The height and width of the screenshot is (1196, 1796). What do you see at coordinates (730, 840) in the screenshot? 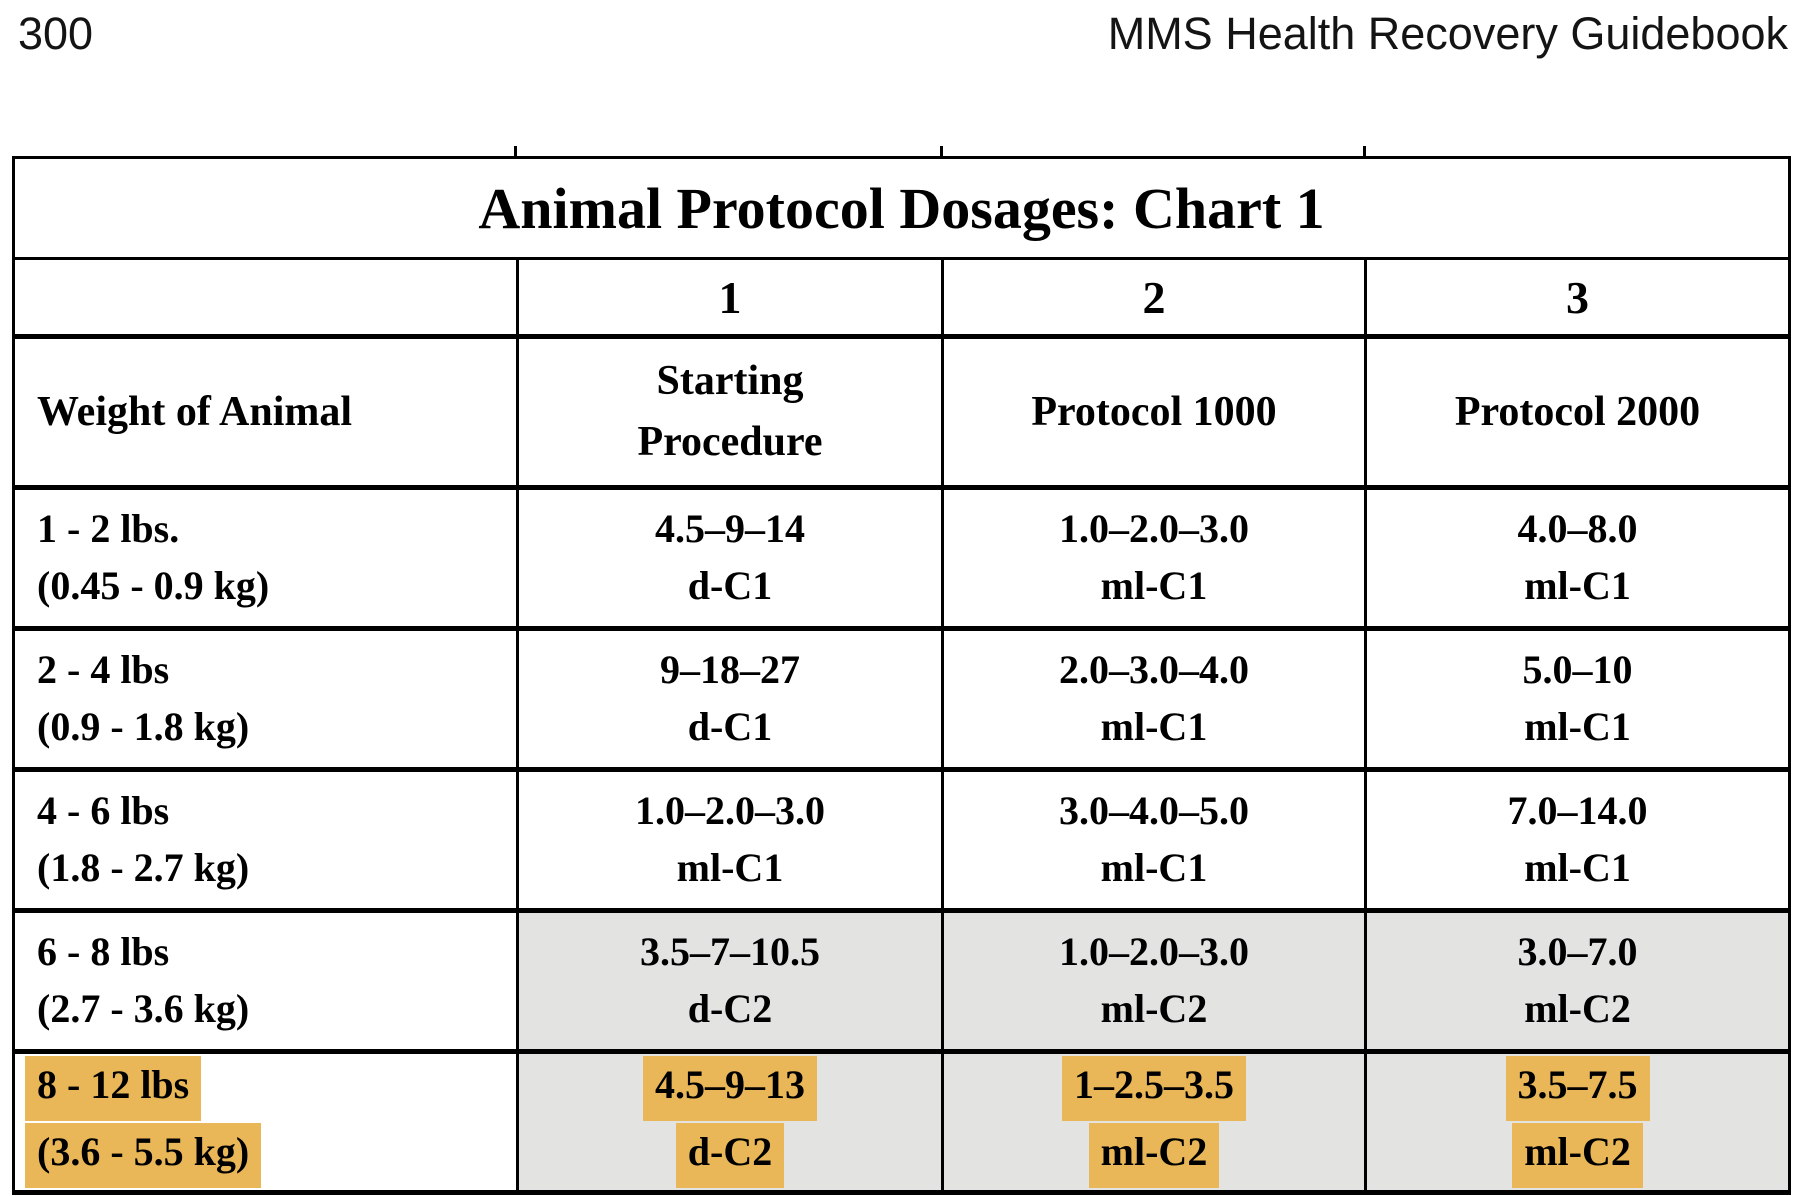
I see `starting-procedure-cell: 1.0–2.0–3.0 ml-C1` at bounding box center [730, 840].